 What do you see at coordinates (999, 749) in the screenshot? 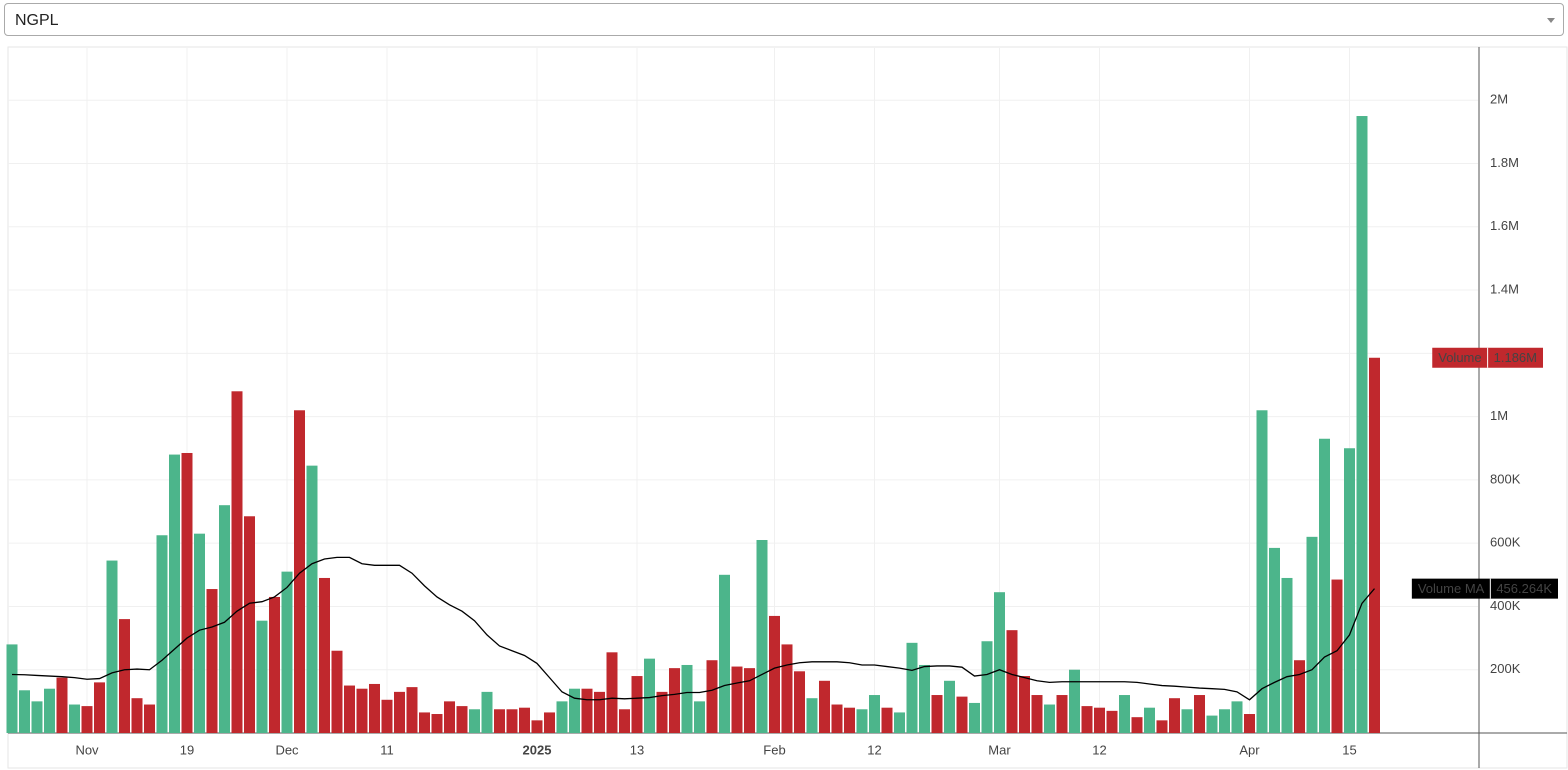
I see `x-tick-label: Mar` at bounding box center [999, 749].